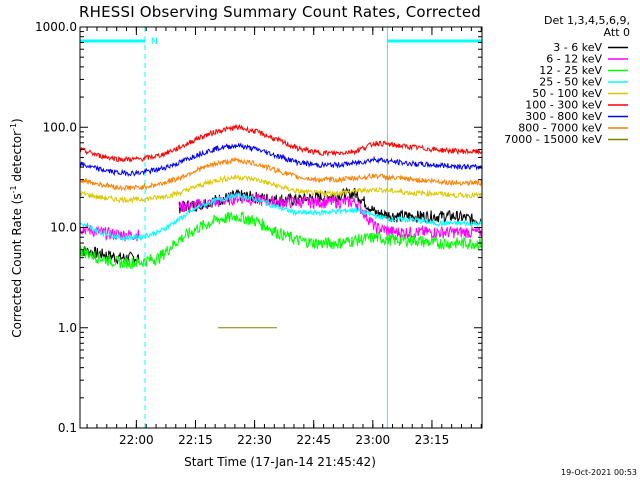 The width and height of the screenshot is (640, 480). I want to click on x-tick-label-2: 22:30, so click(254, 440).